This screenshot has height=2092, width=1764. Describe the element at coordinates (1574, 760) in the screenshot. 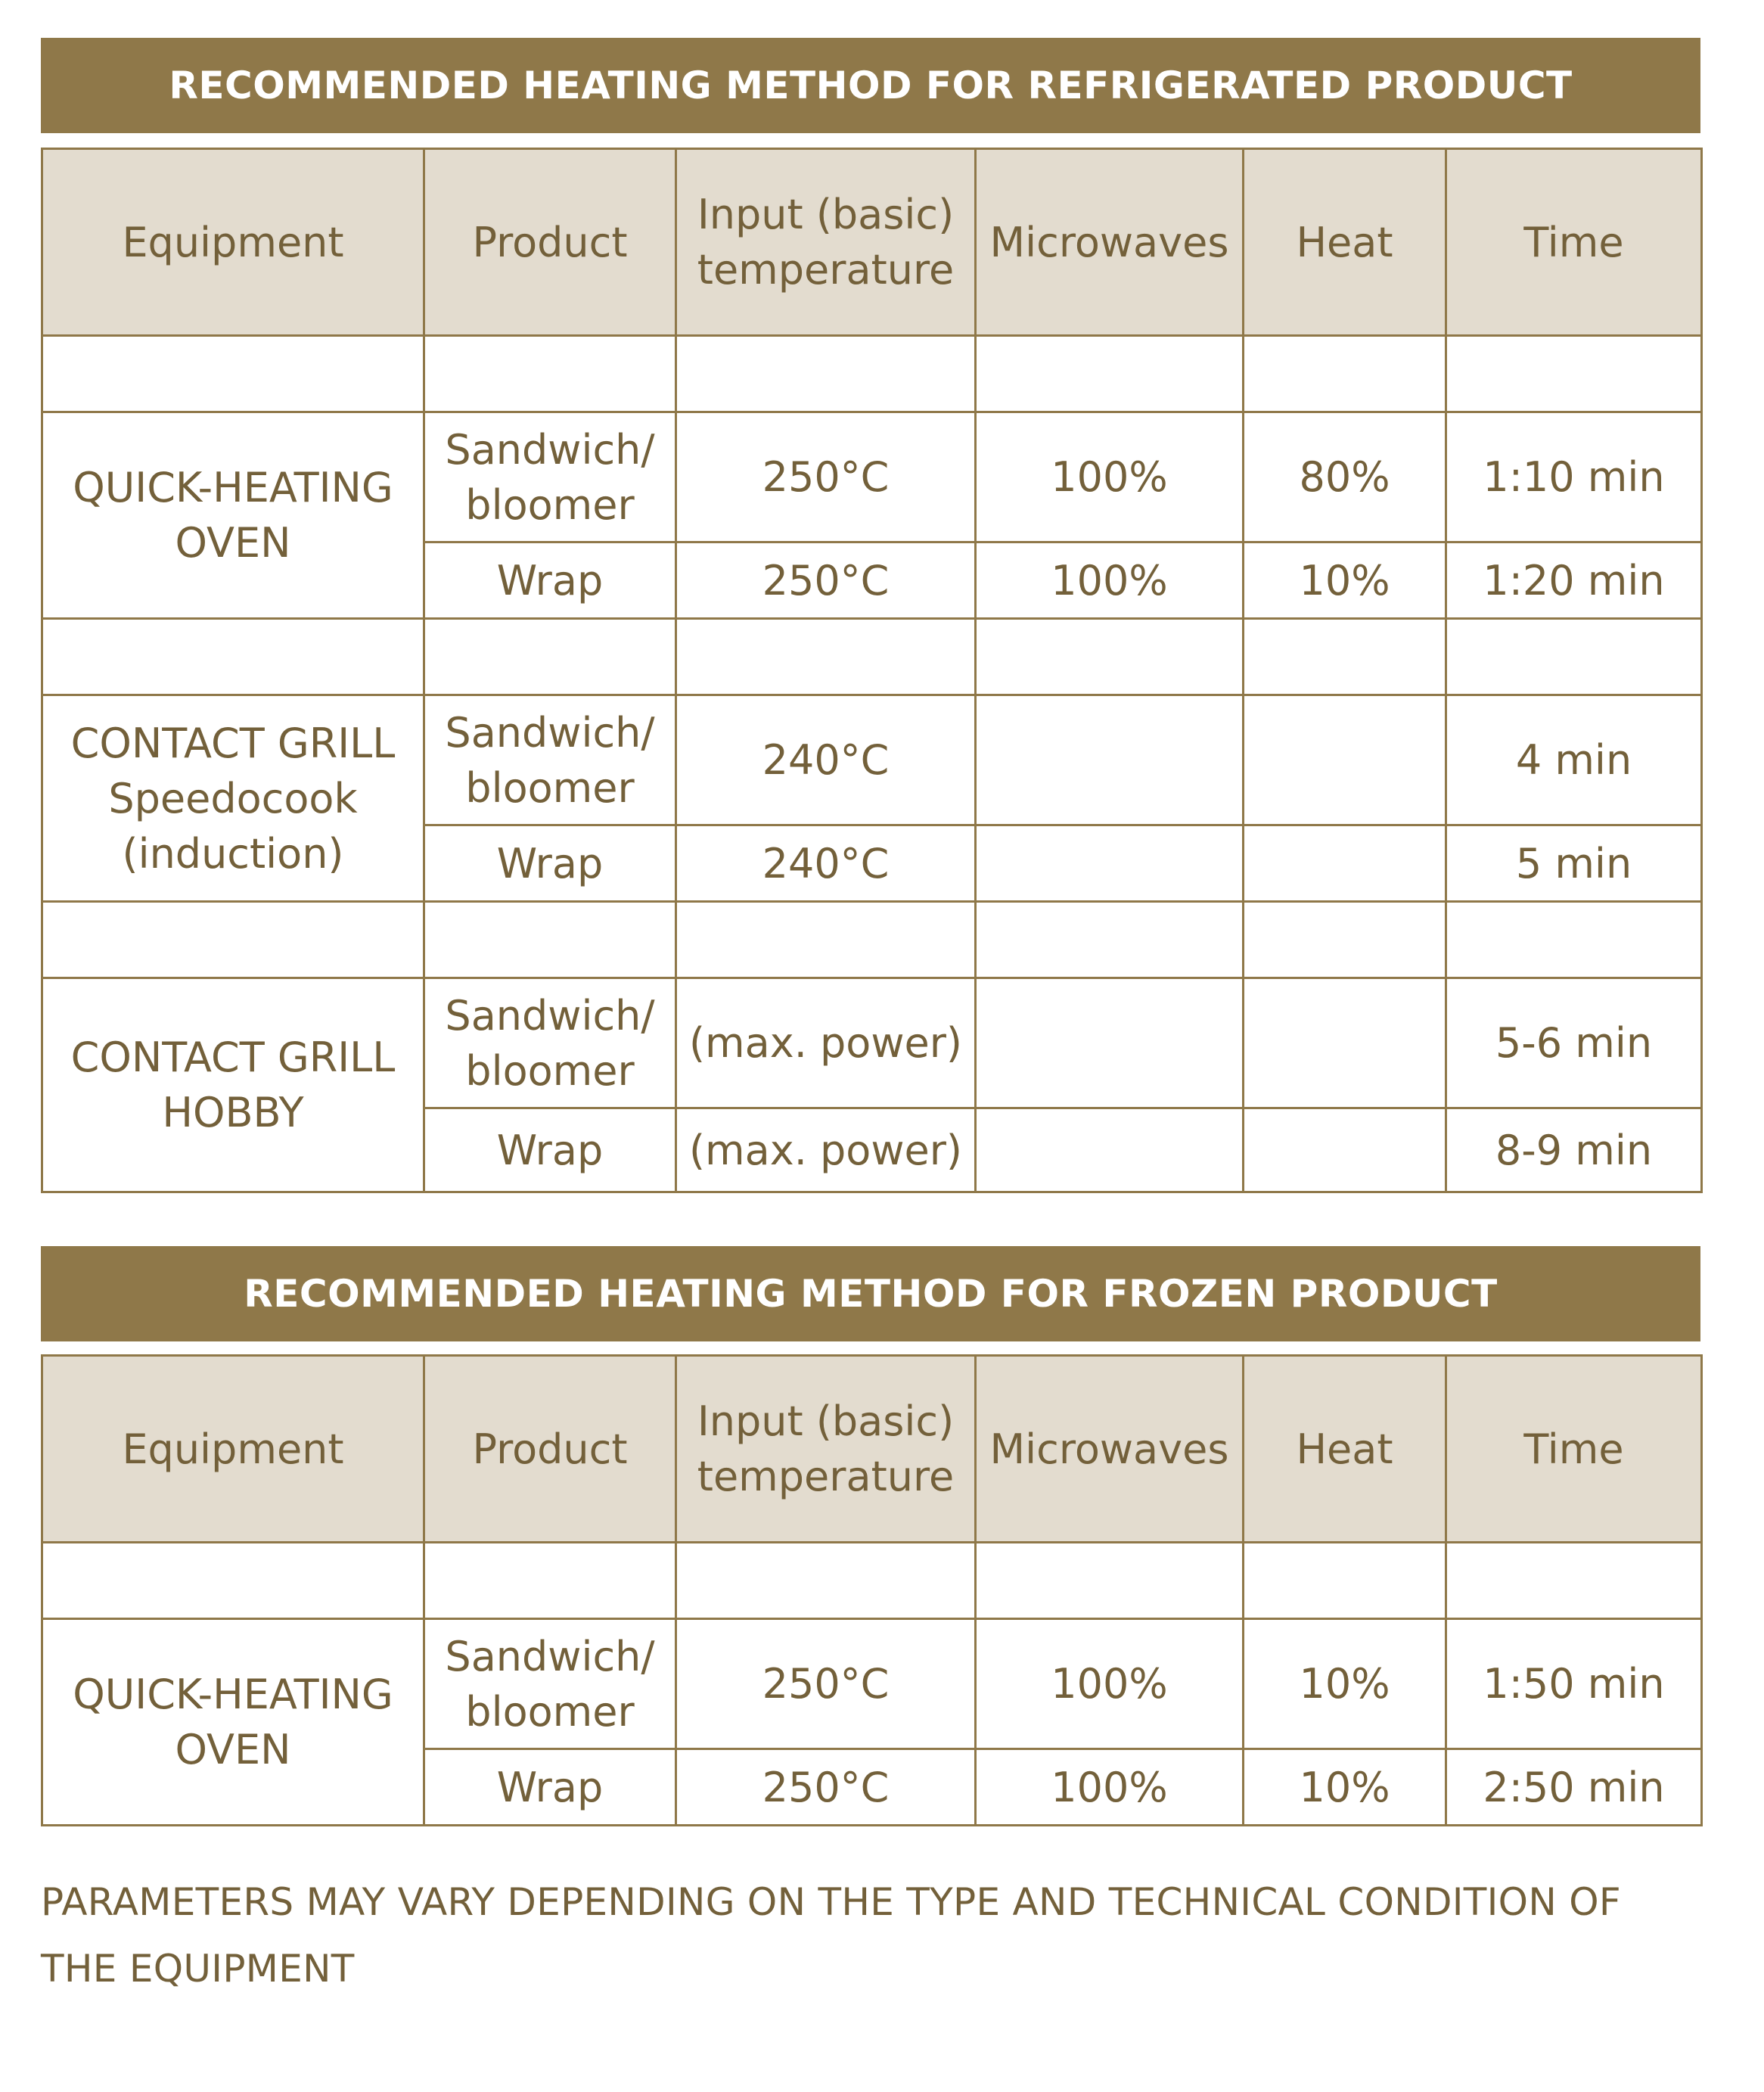

I see `time-cell: 4 min` at that location.